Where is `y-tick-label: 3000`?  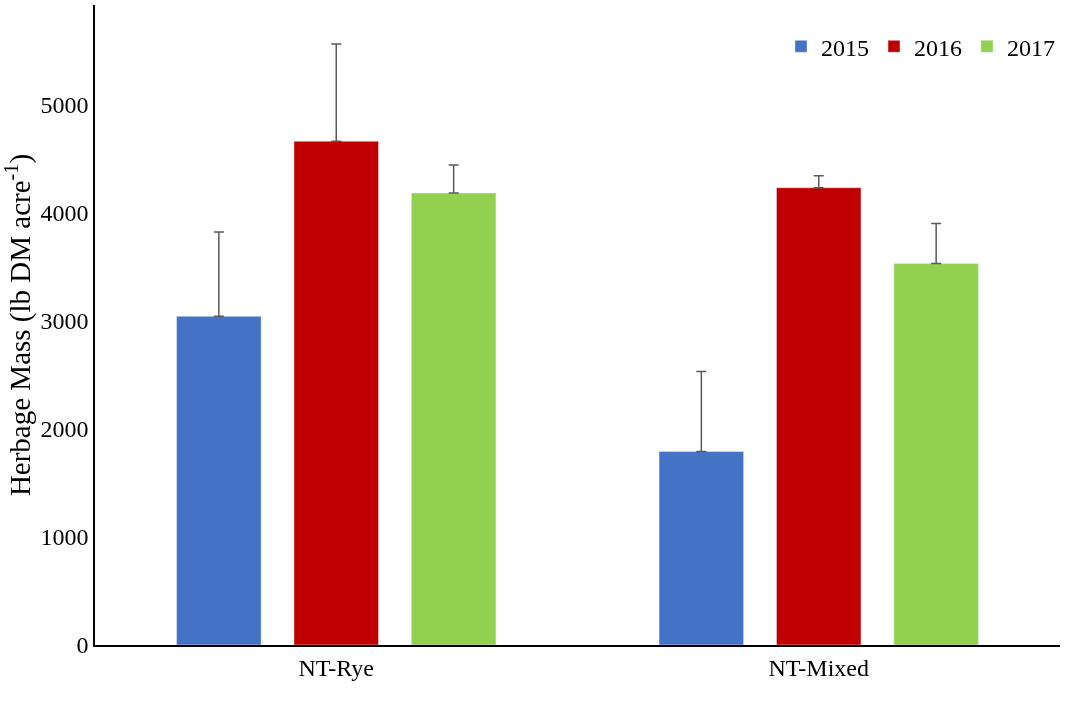 y-tick-label: 3000 is located at coordinates (64, 321).